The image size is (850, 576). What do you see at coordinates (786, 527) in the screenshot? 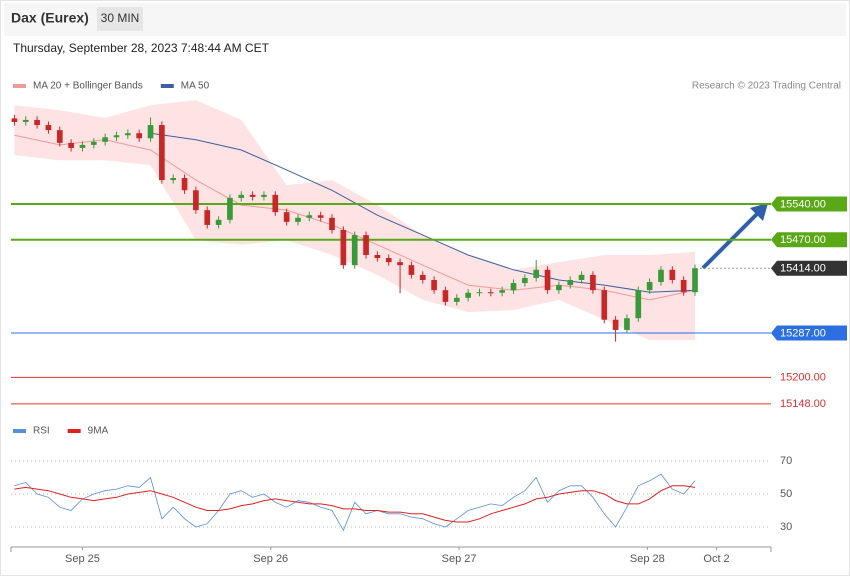
I see `y-tick-label: 30` at bounding box center [786, 527].